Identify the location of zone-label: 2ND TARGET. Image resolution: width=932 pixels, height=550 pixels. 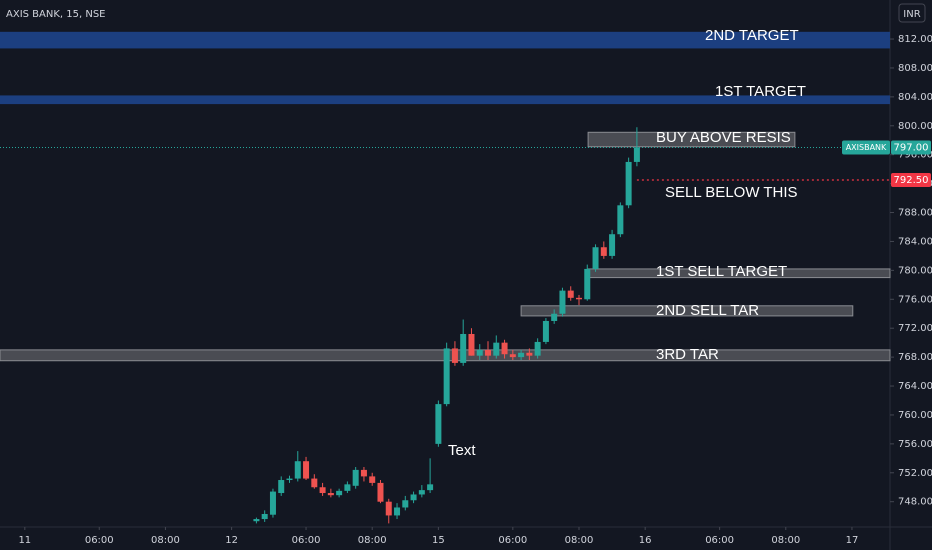
(752, 35).